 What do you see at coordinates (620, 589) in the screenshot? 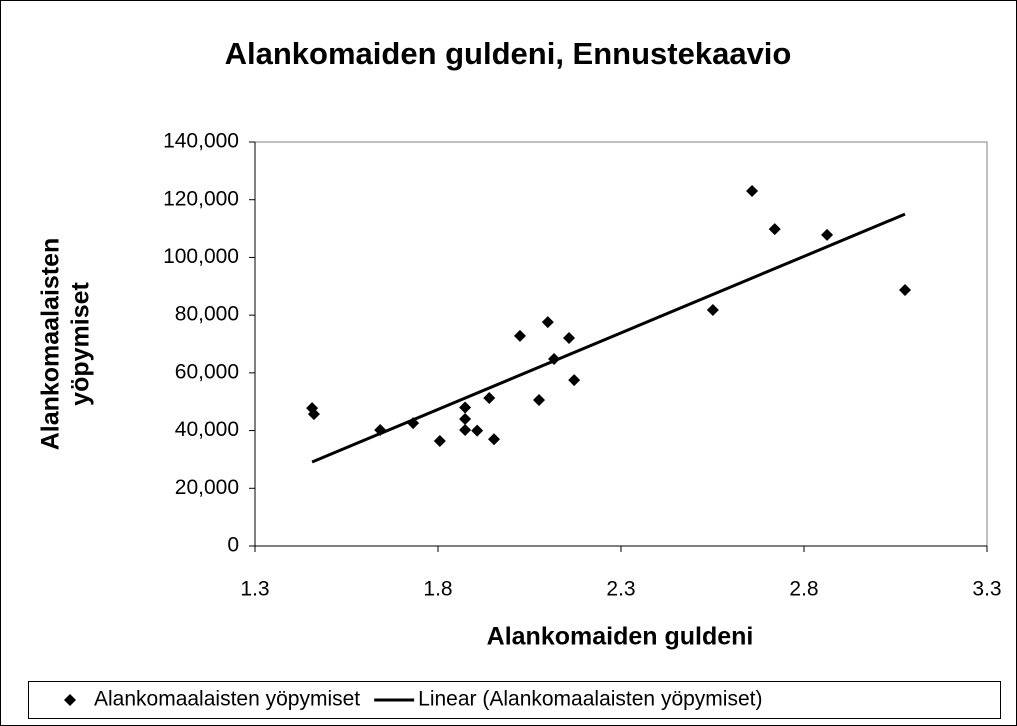
I see `x-tick-label: 2.3` at bounding box center [620, 589].